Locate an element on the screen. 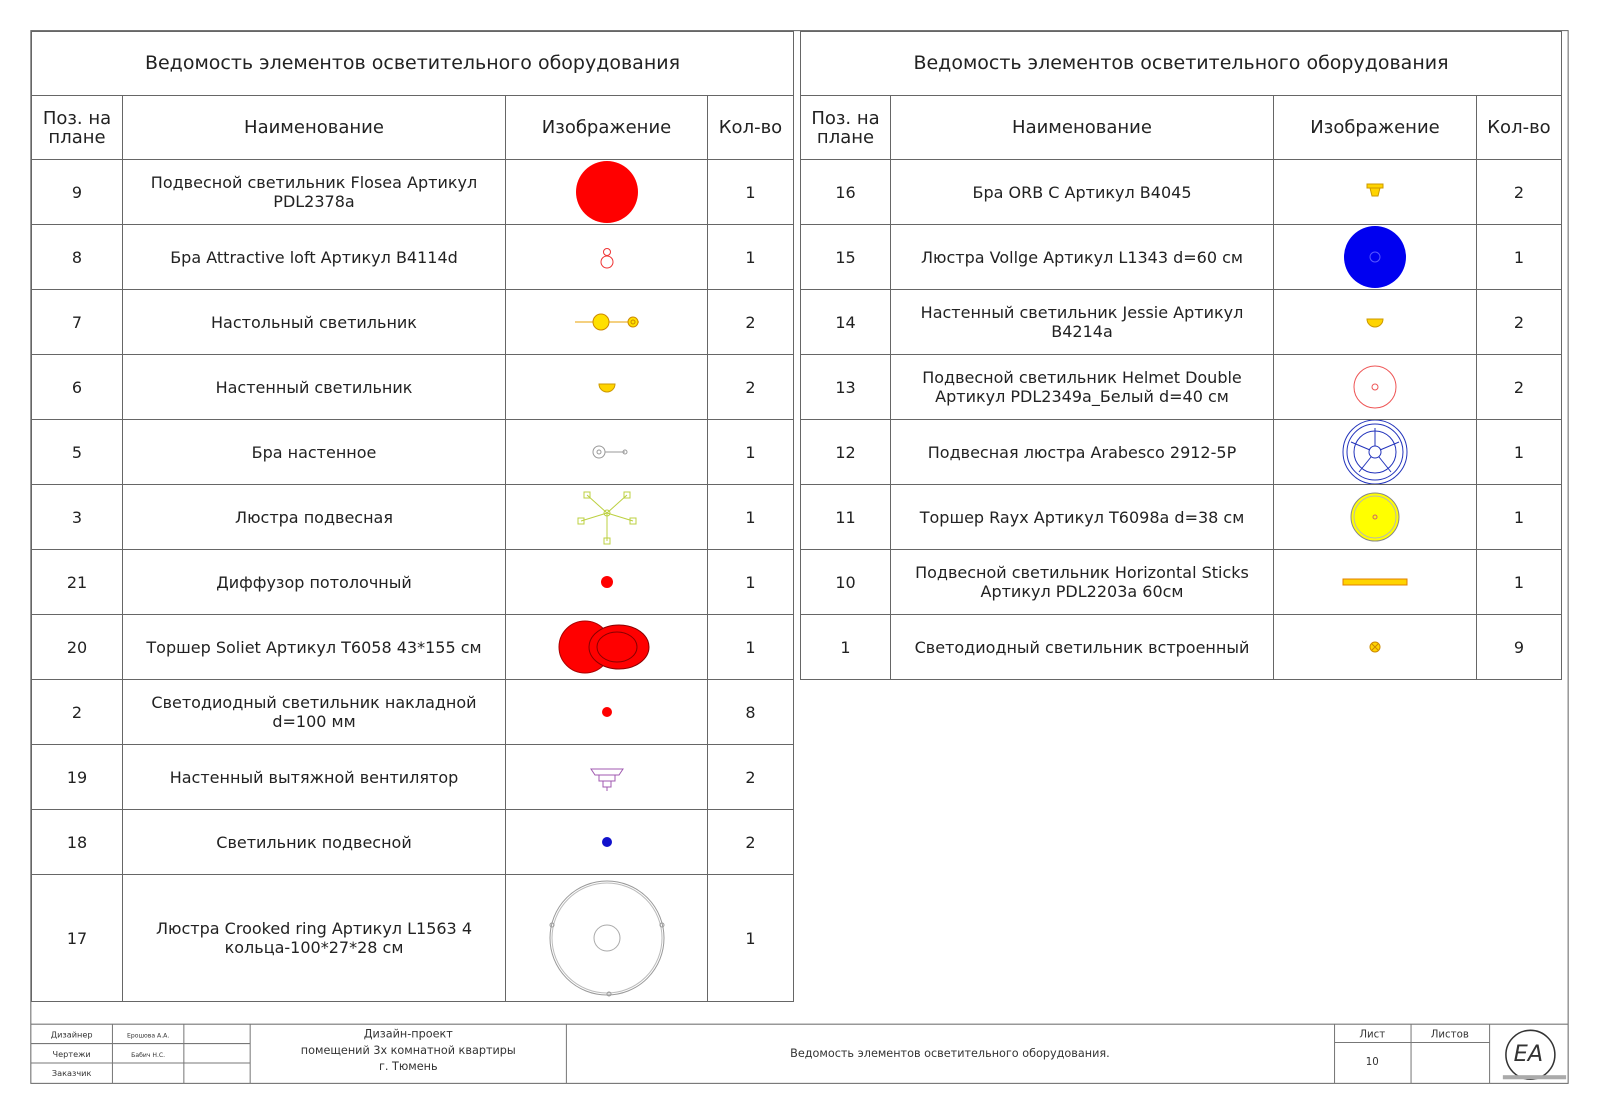 This screenshot has width=1600, height=1116. item-row: 6 Настенный светильник 2 is located at coordinates (412, 387).